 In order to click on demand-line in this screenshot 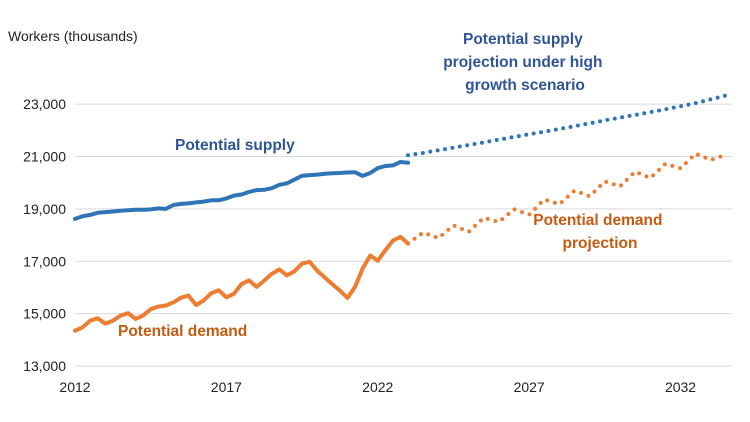, I will do `click(241, 283)`.